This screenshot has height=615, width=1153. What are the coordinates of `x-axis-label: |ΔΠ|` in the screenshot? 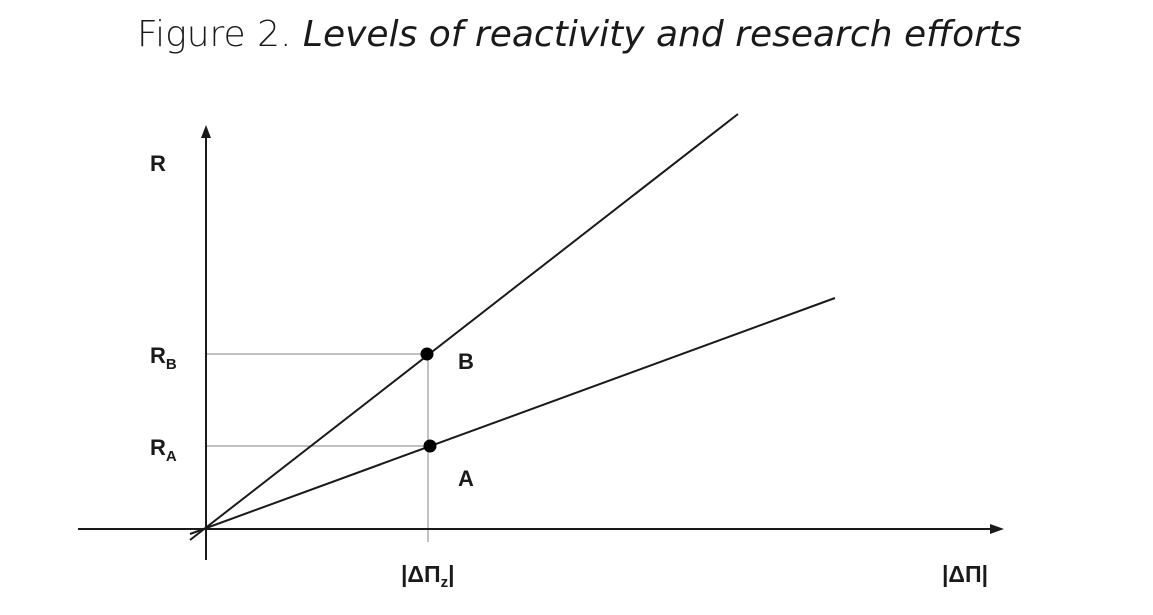 It's located at (965, 574).